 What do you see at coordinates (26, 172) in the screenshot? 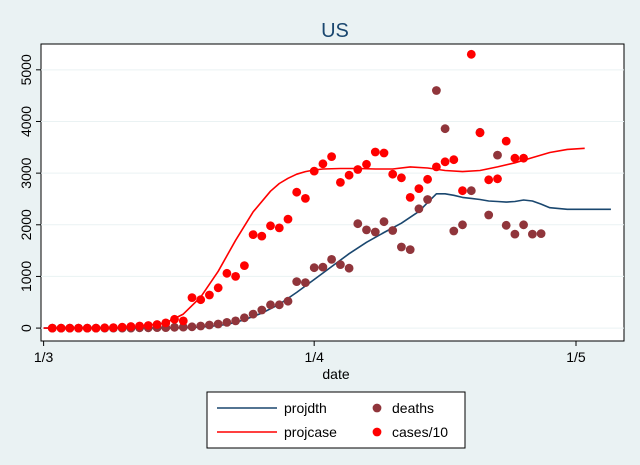
I see `y-tick-label: 3000` at bounding box center [26, 172].